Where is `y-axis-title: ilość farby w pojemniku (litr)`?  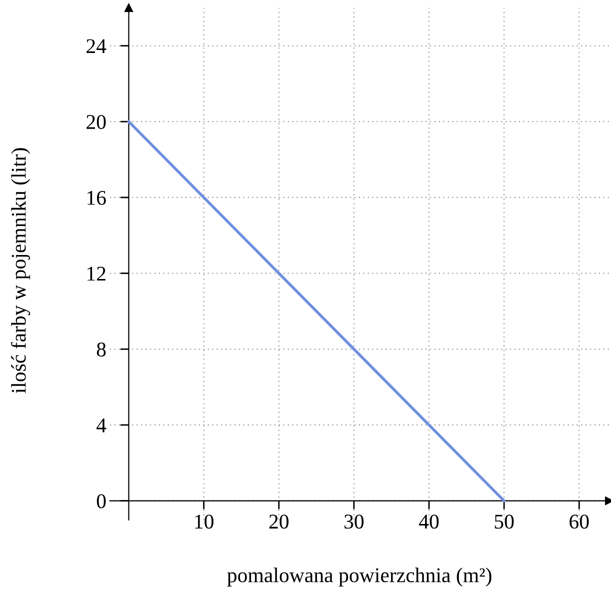
y-axis-title: ilość farby w pojemniku (litr) is located at coordinates (20, 271).